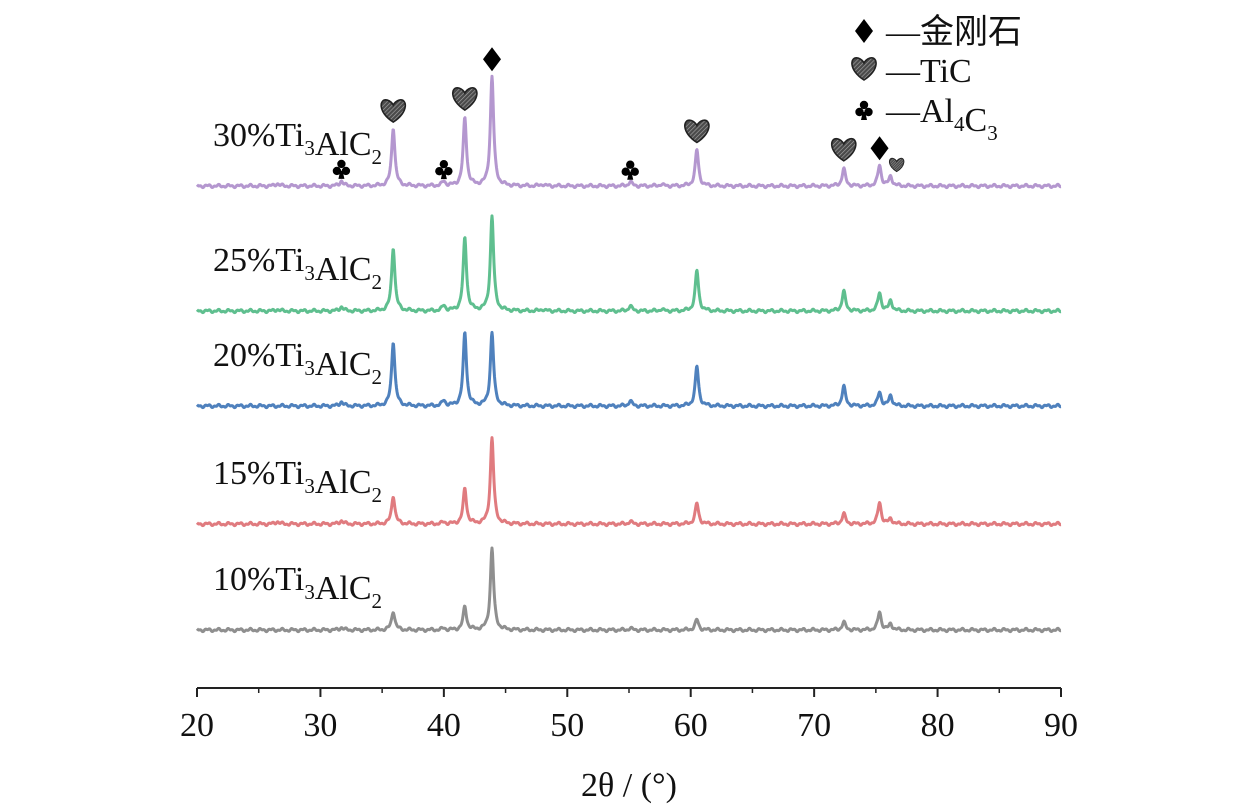 This screenshot has width=1259, height=809. What do you see at coordinates (628, 482) in the screenshot?
I see `series-line-15pct-ti3alc2` at bounding box center [628, 482].